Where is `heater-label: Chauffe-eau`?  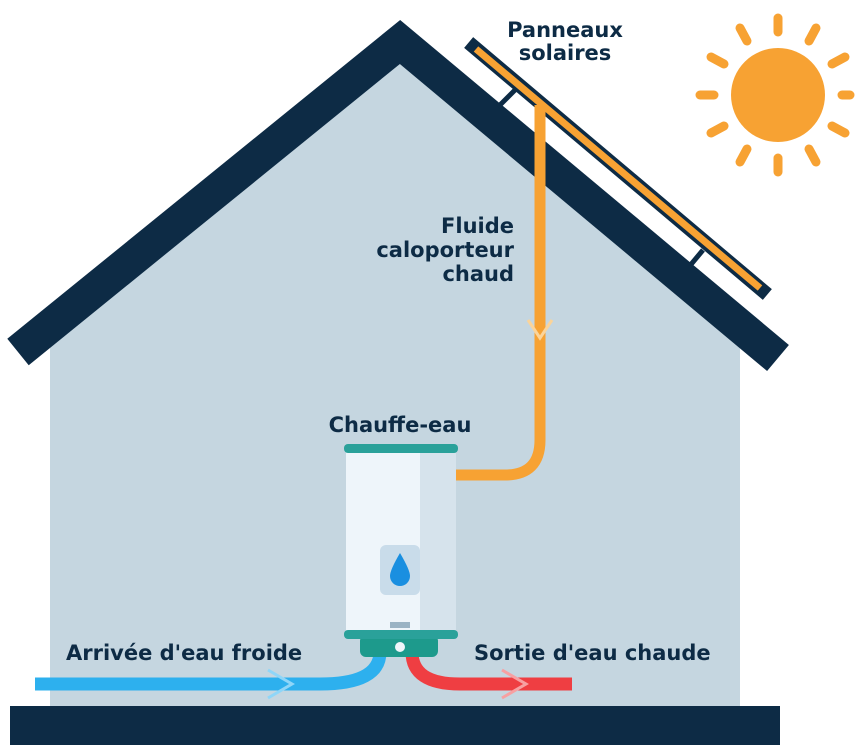 heater-label: Chauffe-eau is located at coordinates (400, 425).